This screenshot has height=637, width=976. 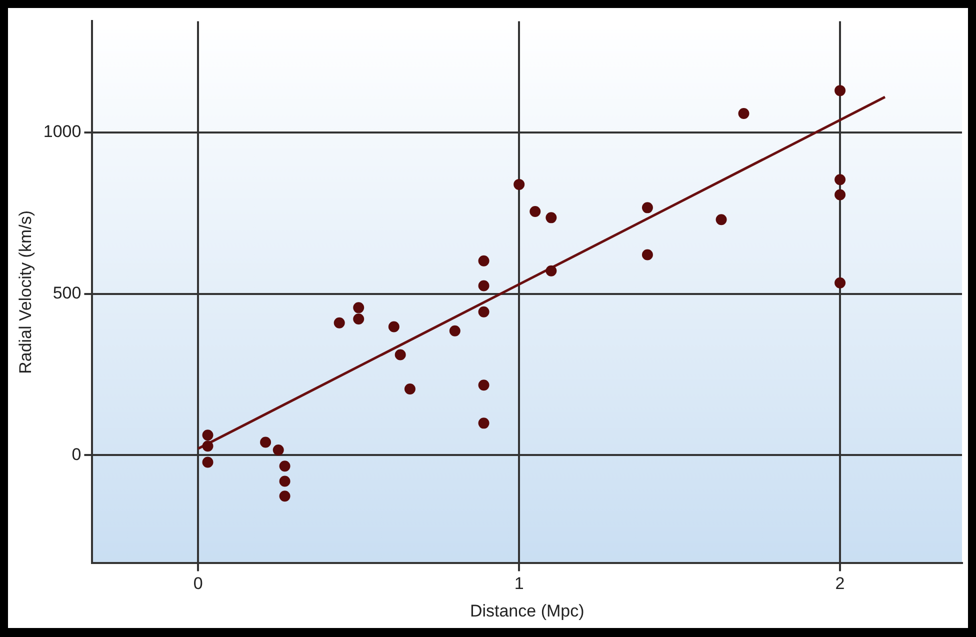 I want to click on x-tick-label: 0, so click(x=198, y=584).